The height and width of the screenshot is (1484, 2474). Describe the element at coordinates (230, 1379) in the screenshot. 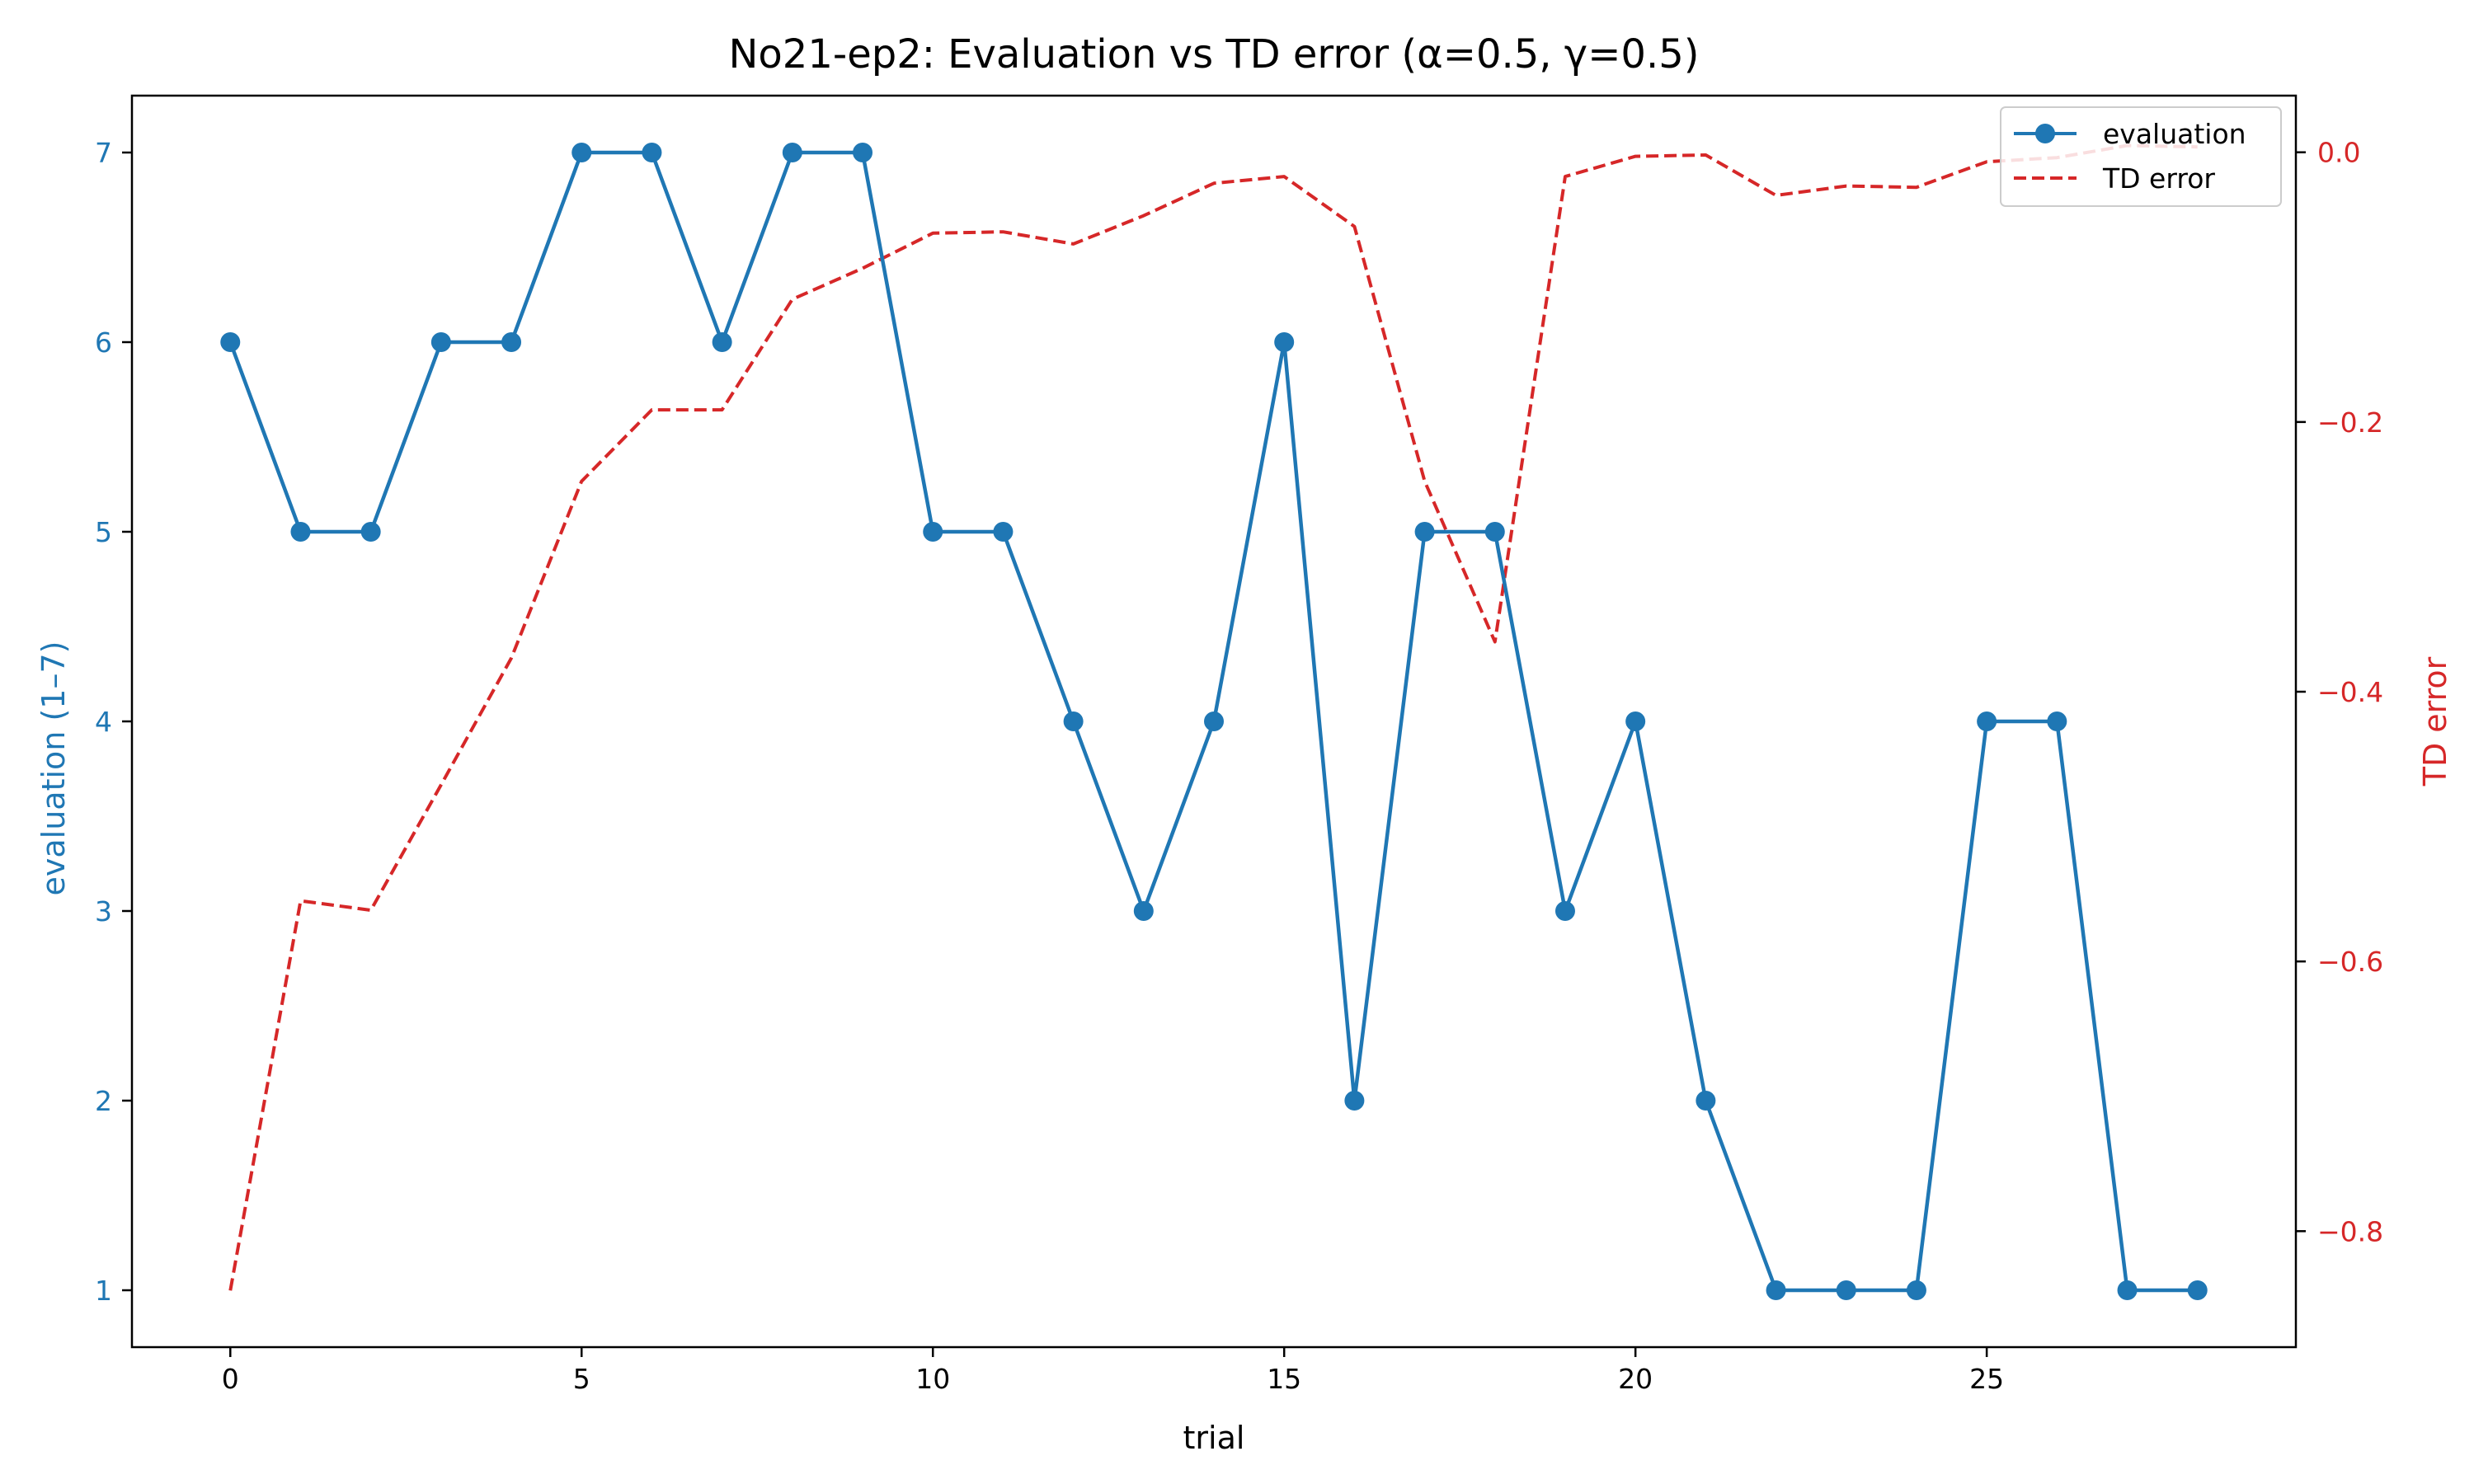

I see `x-tick-label: 0` at that location.